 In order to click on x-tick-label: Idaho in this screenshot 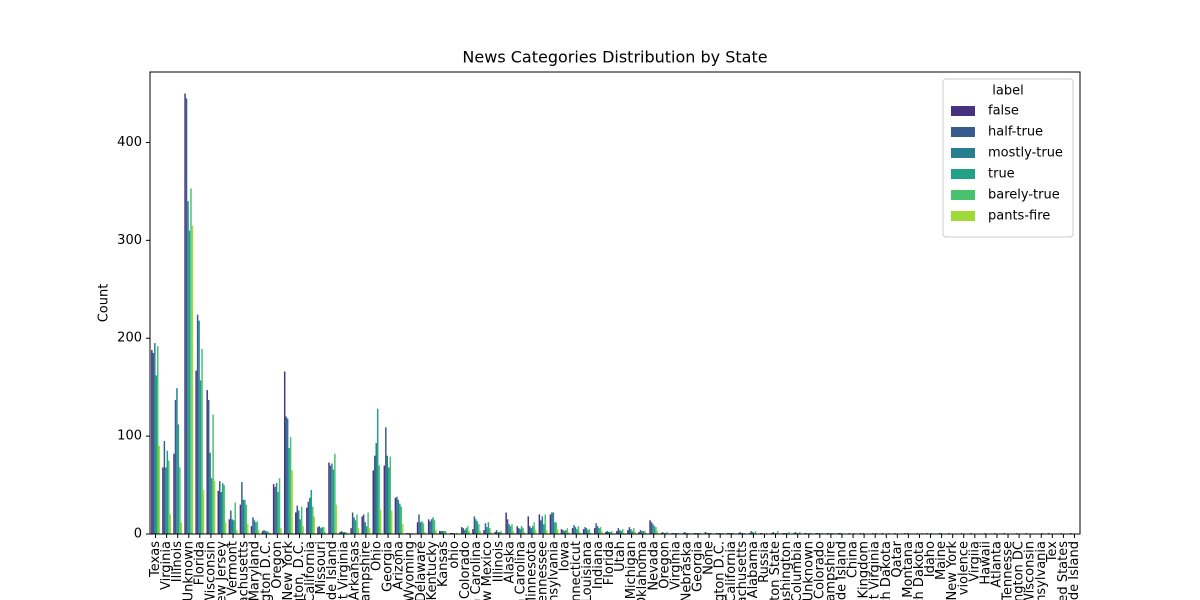, I will do `click(930, 559)`.